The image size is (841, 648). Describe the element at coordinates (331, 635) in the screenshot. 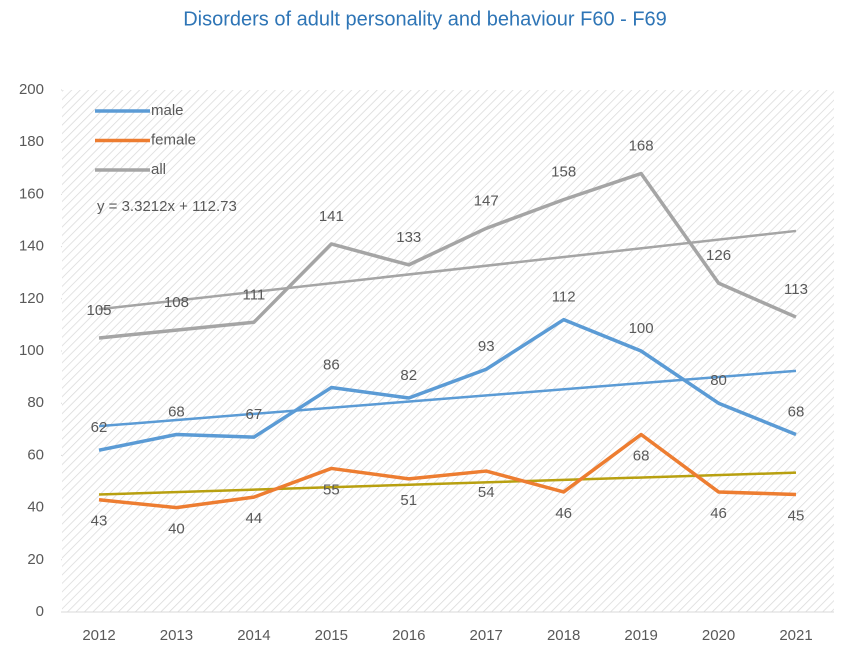

I see `x-tick-label: 2015` at that location.